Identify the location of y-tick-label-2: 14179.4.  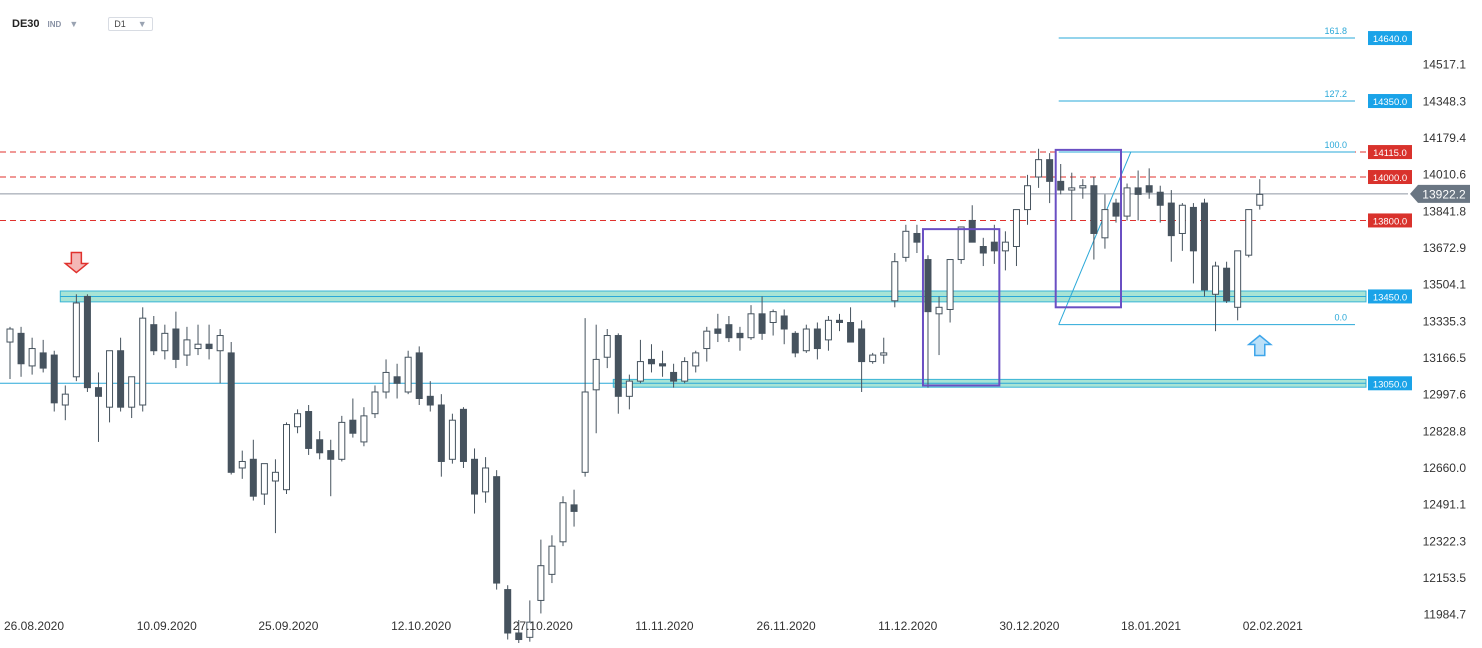
(1445, 138).